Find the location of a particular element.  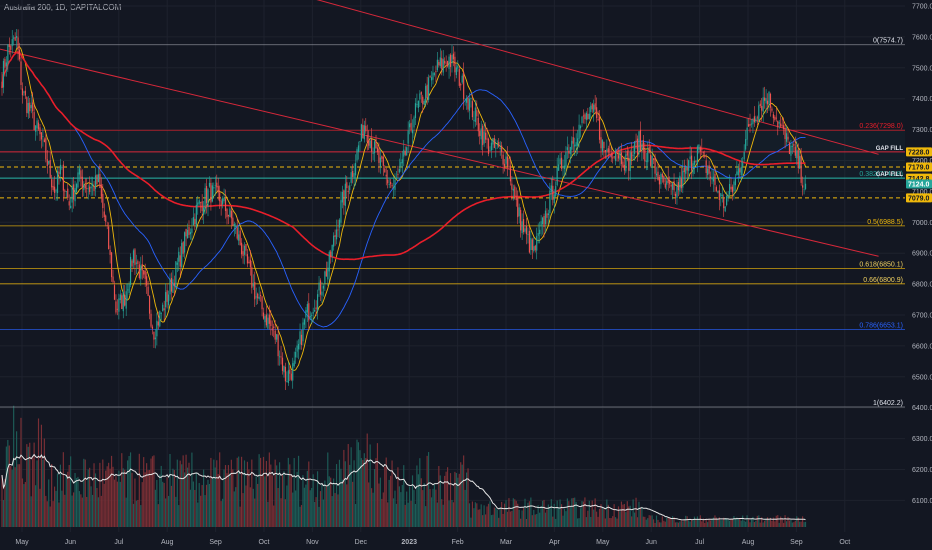

fib-zone is located at coordinates (452, 154).